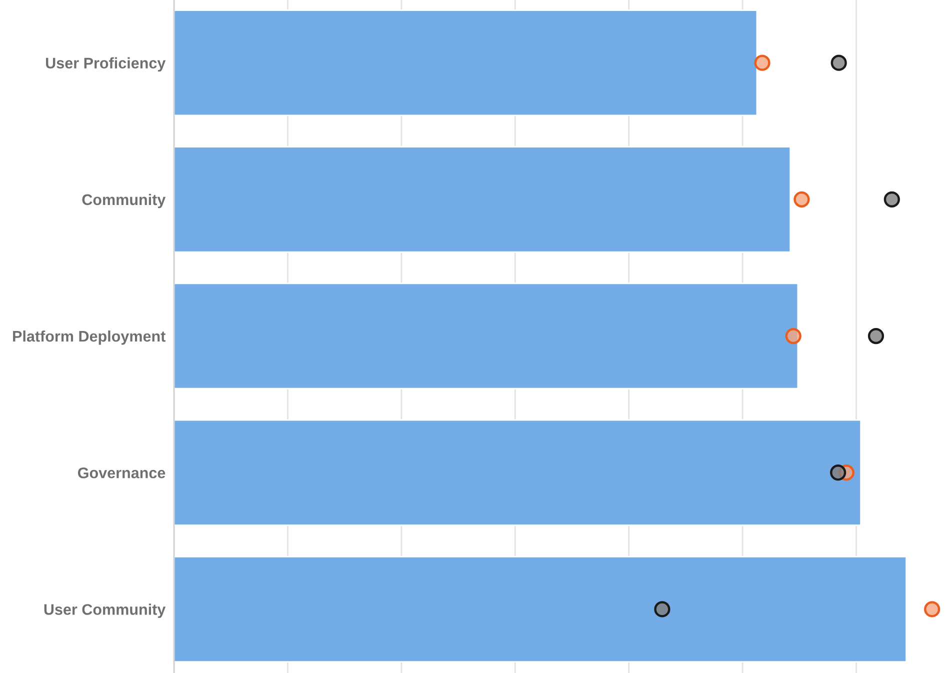 This screenshot has height=673, width=948. Describe the element at coordinates (106, 64) in the screenshot. I see `y-tick-label: User Proficiency` at that location.